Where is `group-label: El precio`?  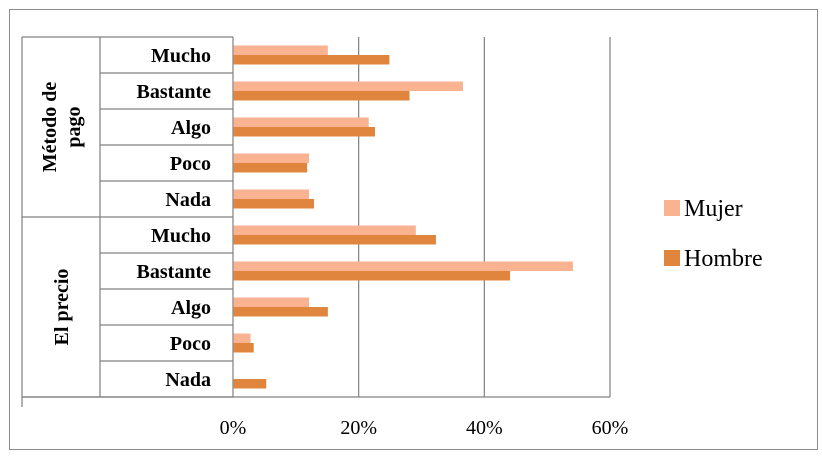
group-label: El precio is located at coordinates (62, 307).